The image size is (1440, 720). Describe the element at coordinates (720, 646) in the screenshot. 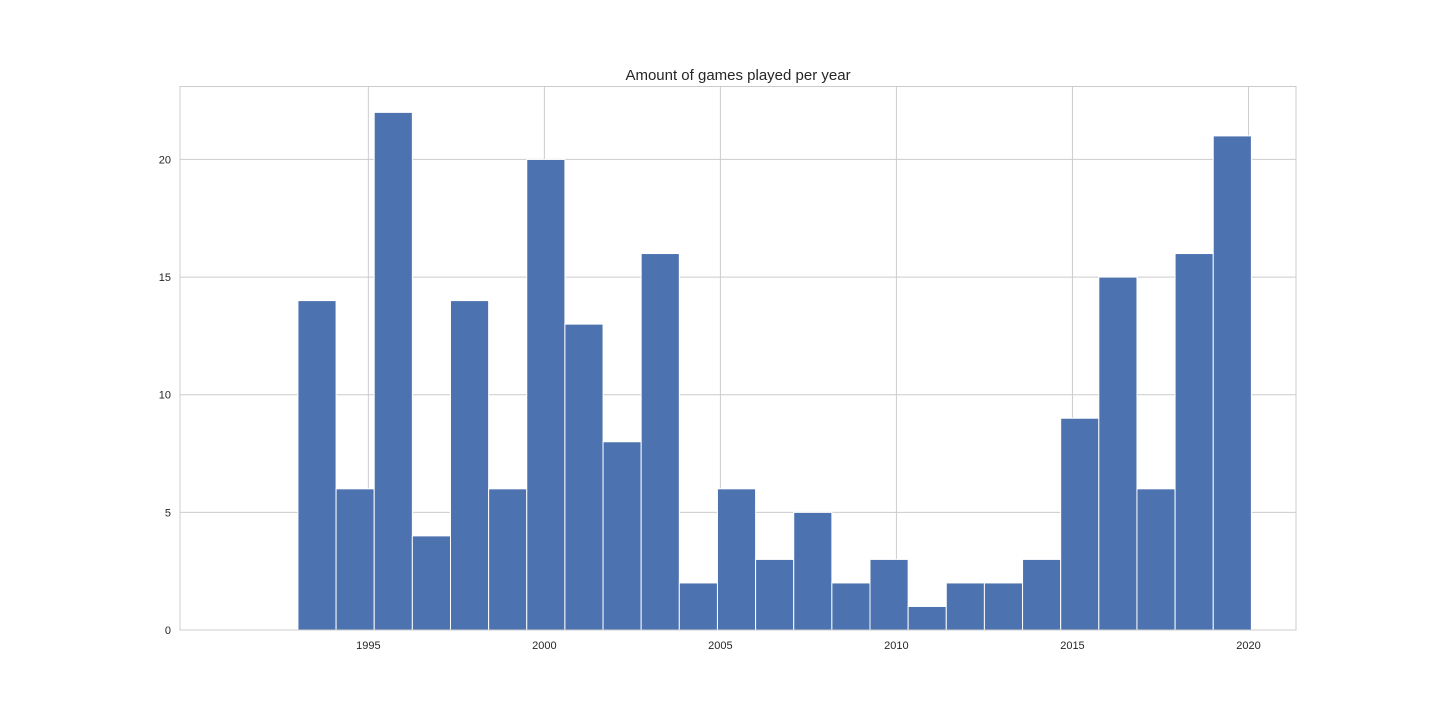

I see `x-tick-label: 2005` at that location.